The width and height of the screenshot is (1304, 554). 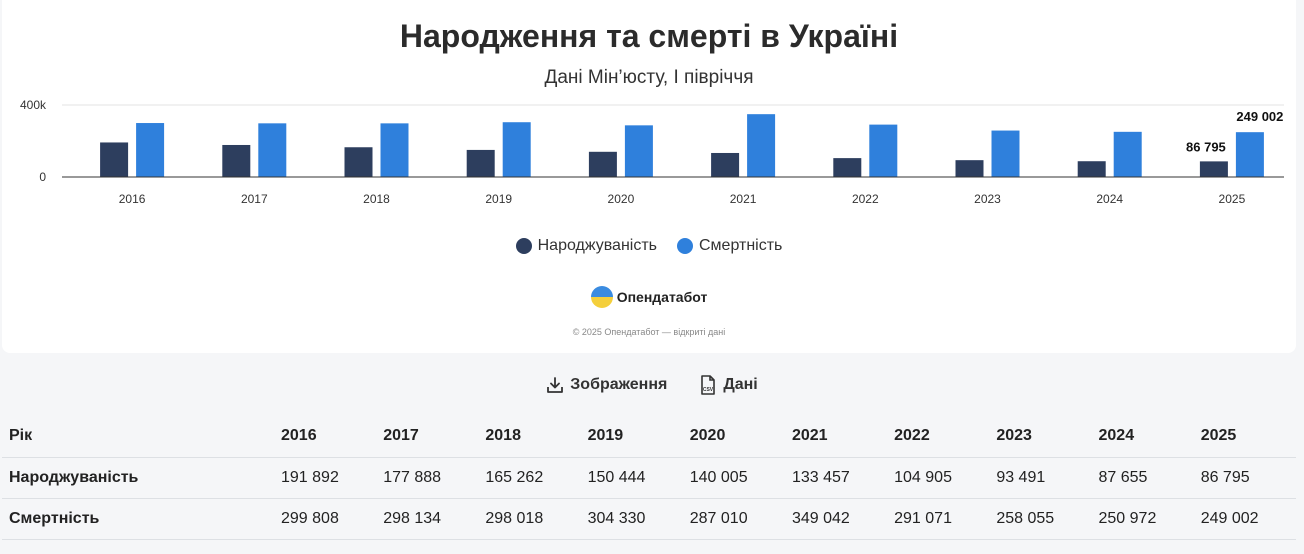 I want to click on x-tick-label: 2019, so click(x=498, y=199).